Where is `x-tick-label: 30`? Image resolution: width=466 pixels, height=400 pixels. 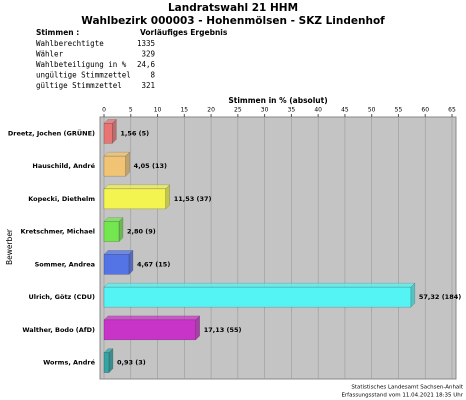
x-tick-label: 30 is located at coordinates (265, 110).